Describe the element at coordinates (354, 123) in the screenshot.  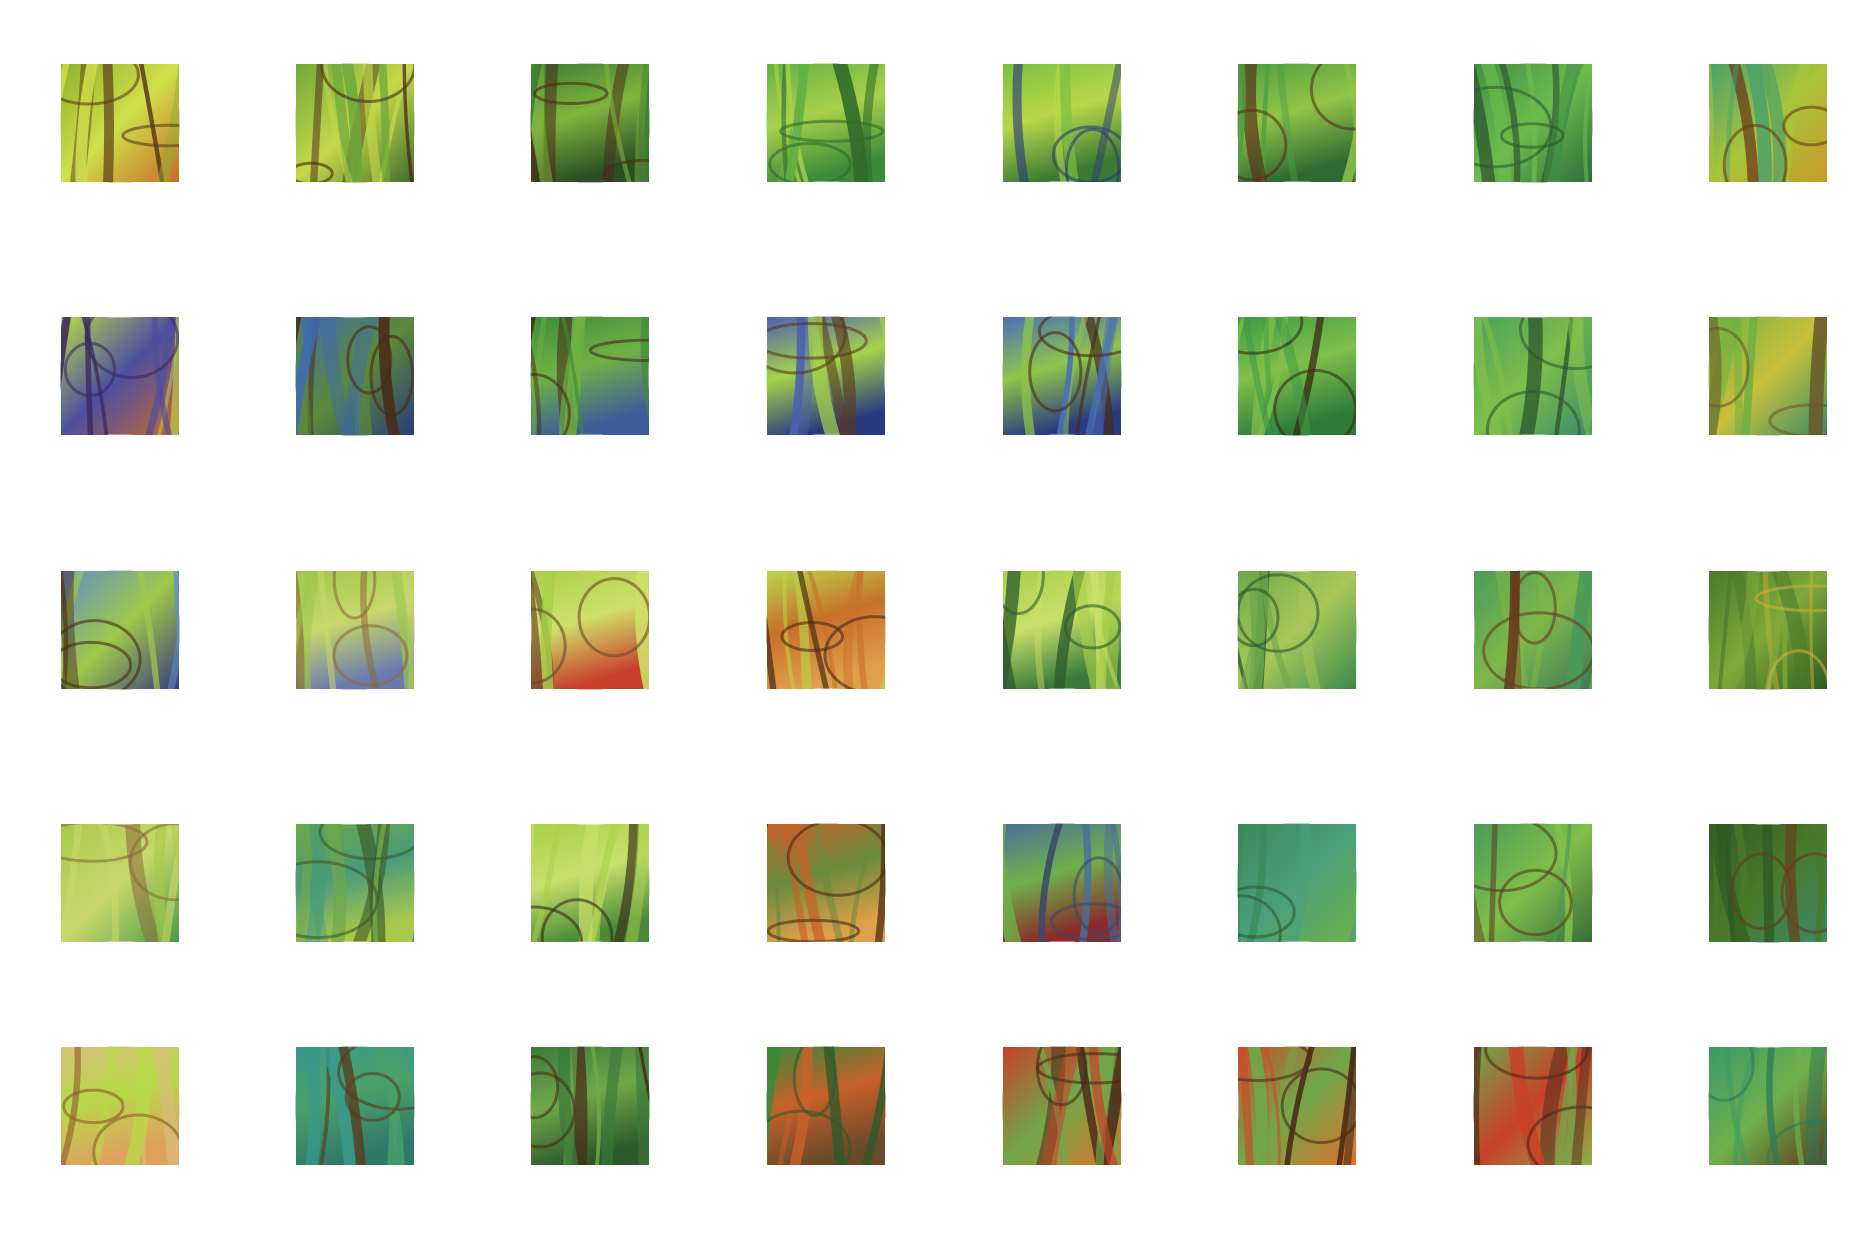
I see `puzzle-piece-r1c2` at that location.